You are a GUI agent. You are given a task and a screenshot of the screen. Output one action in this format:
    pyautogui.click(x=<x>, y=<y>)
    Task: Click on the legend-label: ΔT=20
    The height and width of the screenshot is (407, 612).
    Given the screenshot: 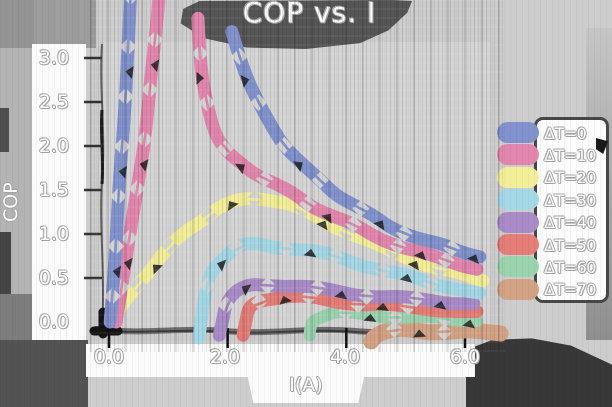 What is the action you would take?
    pyautogui.click(x=570, y=178)
    